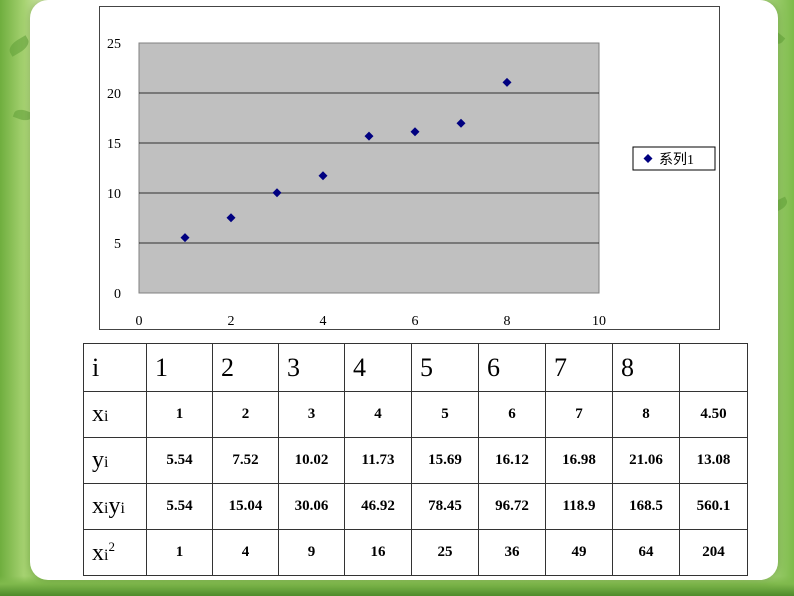  Describe the element at coordinates (579, 460) in the screenshot. I see `table-cell: 16.98` at that location.